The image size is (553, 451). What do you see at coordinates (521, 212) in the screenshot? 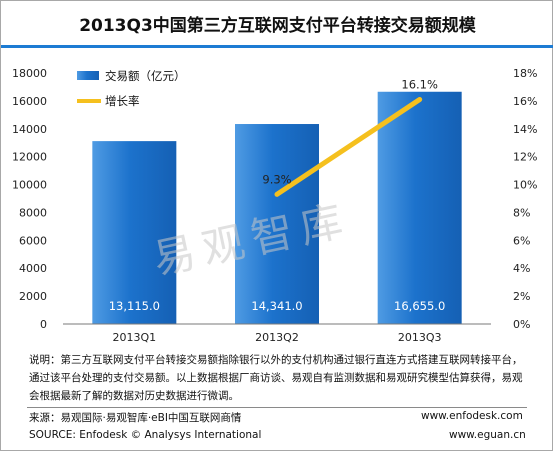
I see `y-tick-label-right: 8%` at bounding box center [521, 212].